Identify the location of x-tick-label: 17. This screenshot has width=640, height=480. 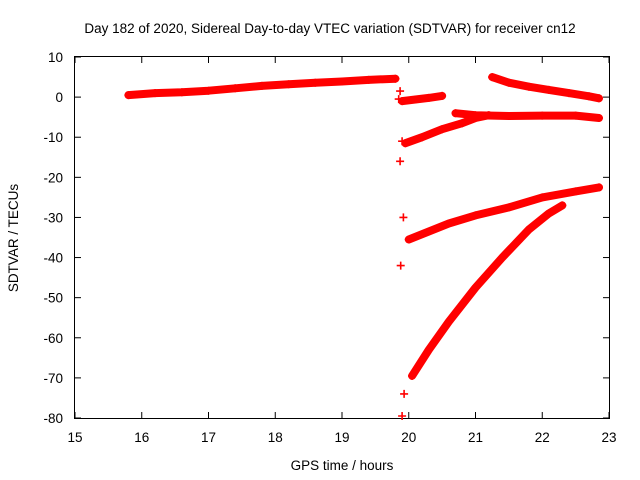
(208, 437).